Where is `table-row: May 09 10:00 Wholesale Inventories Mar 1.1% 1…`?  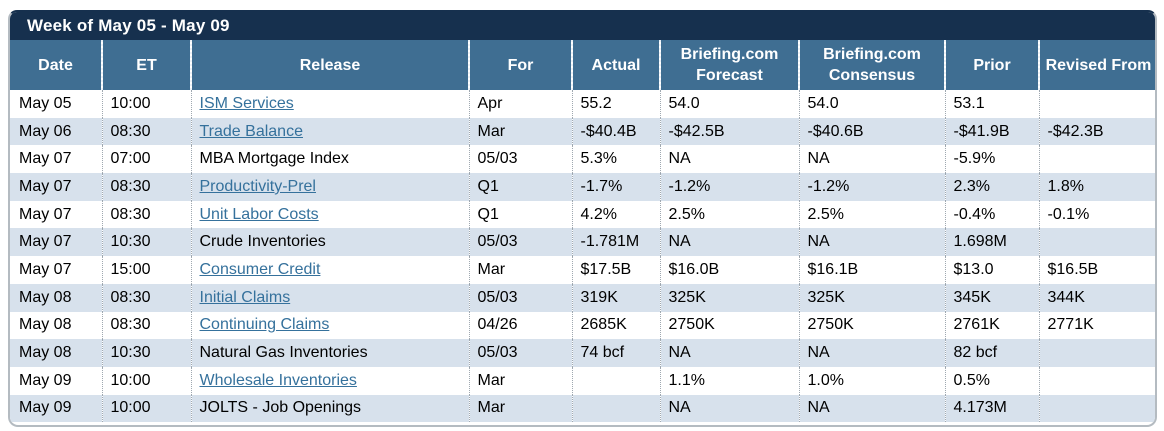
table-row: May 09 10:00 Wholesale Inventories Mar 1.1% 1… is located at coordinates (582, 380).